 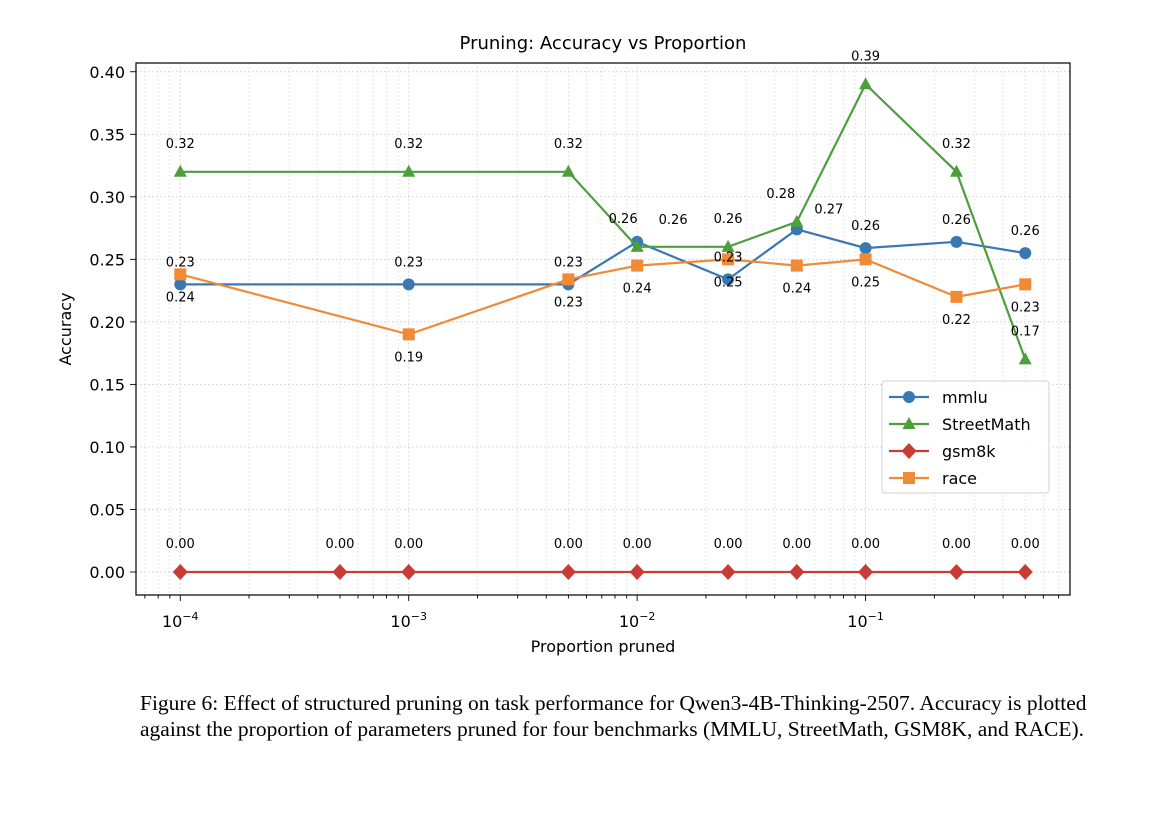 What do you see at coordinates (637, 620) in the screenshot?
I see `x-tick-label: 10⁻²` at bounding box center [637, 620].